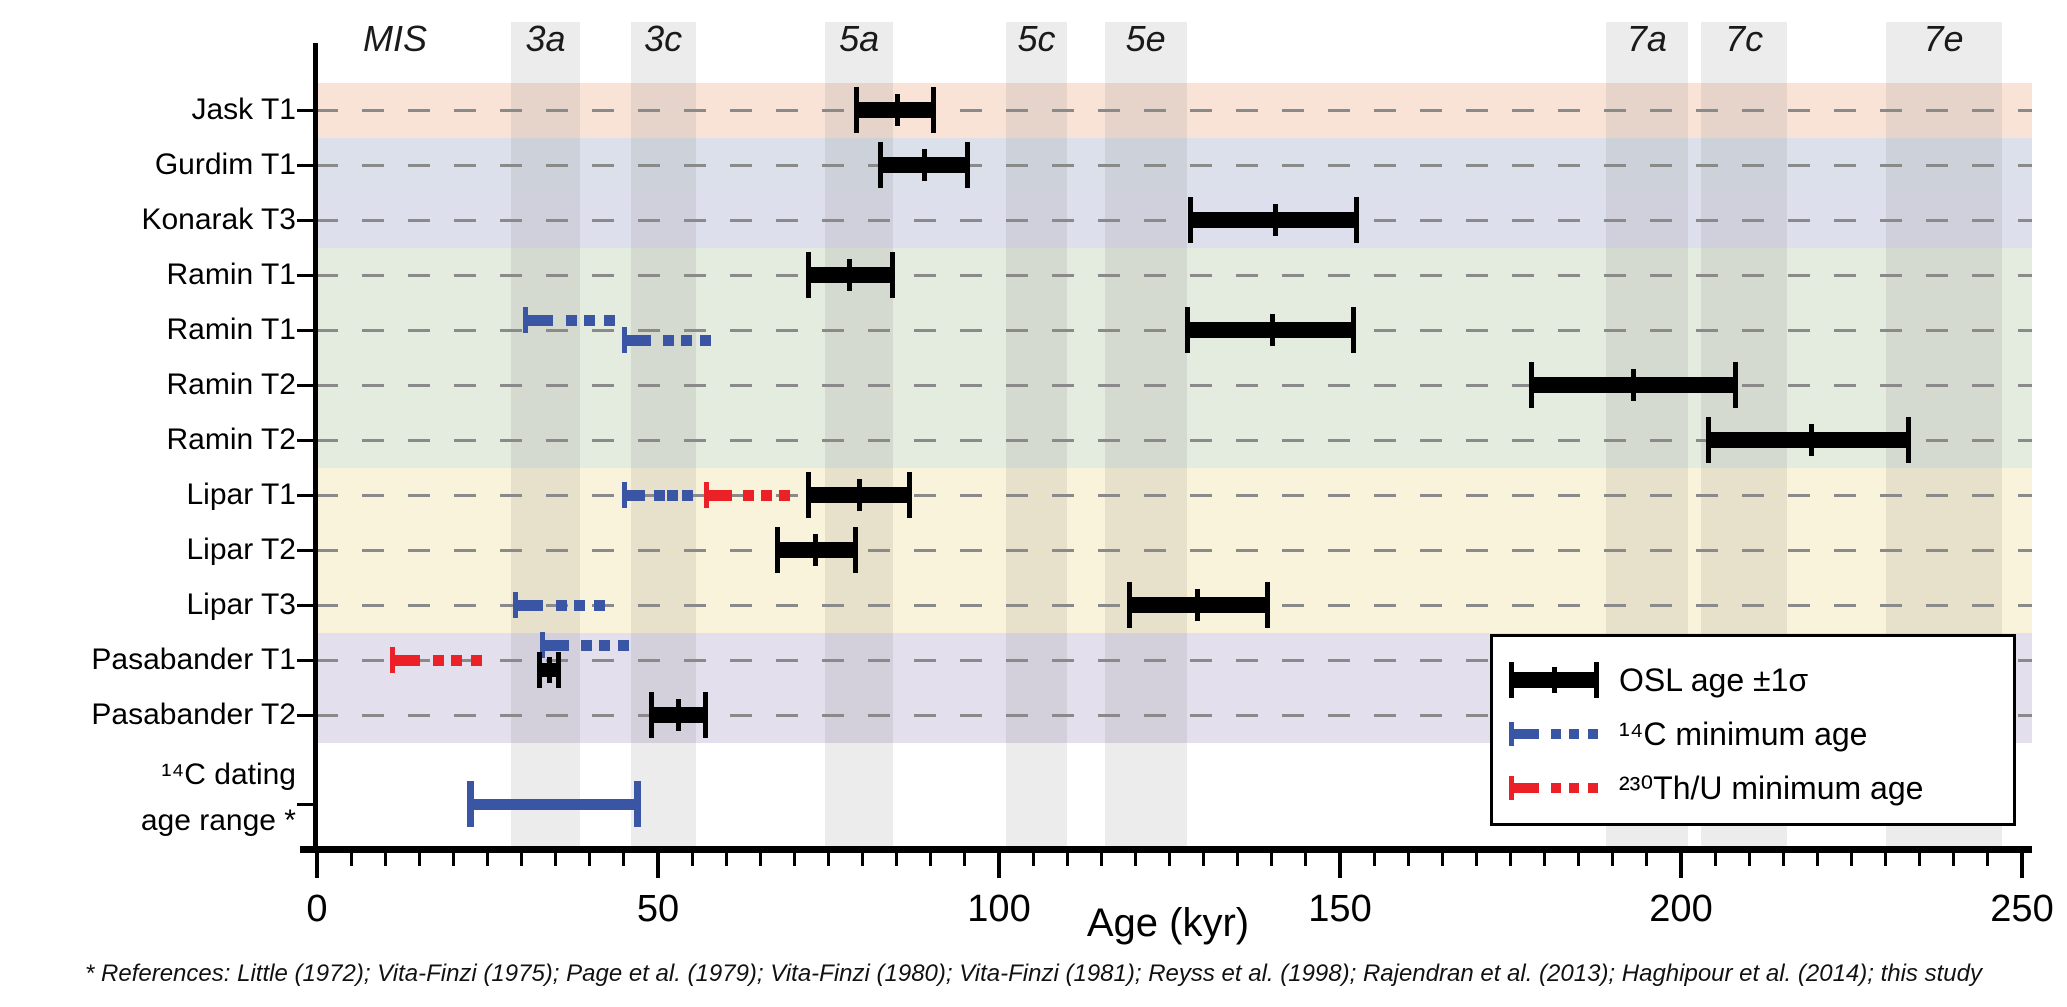 The width and height of the screenshot is (2067, 1007). Describe the element at coordinates (860, 495) in the screenshot. I see `lipar-t1-osl-bar-center-tick` at that location.